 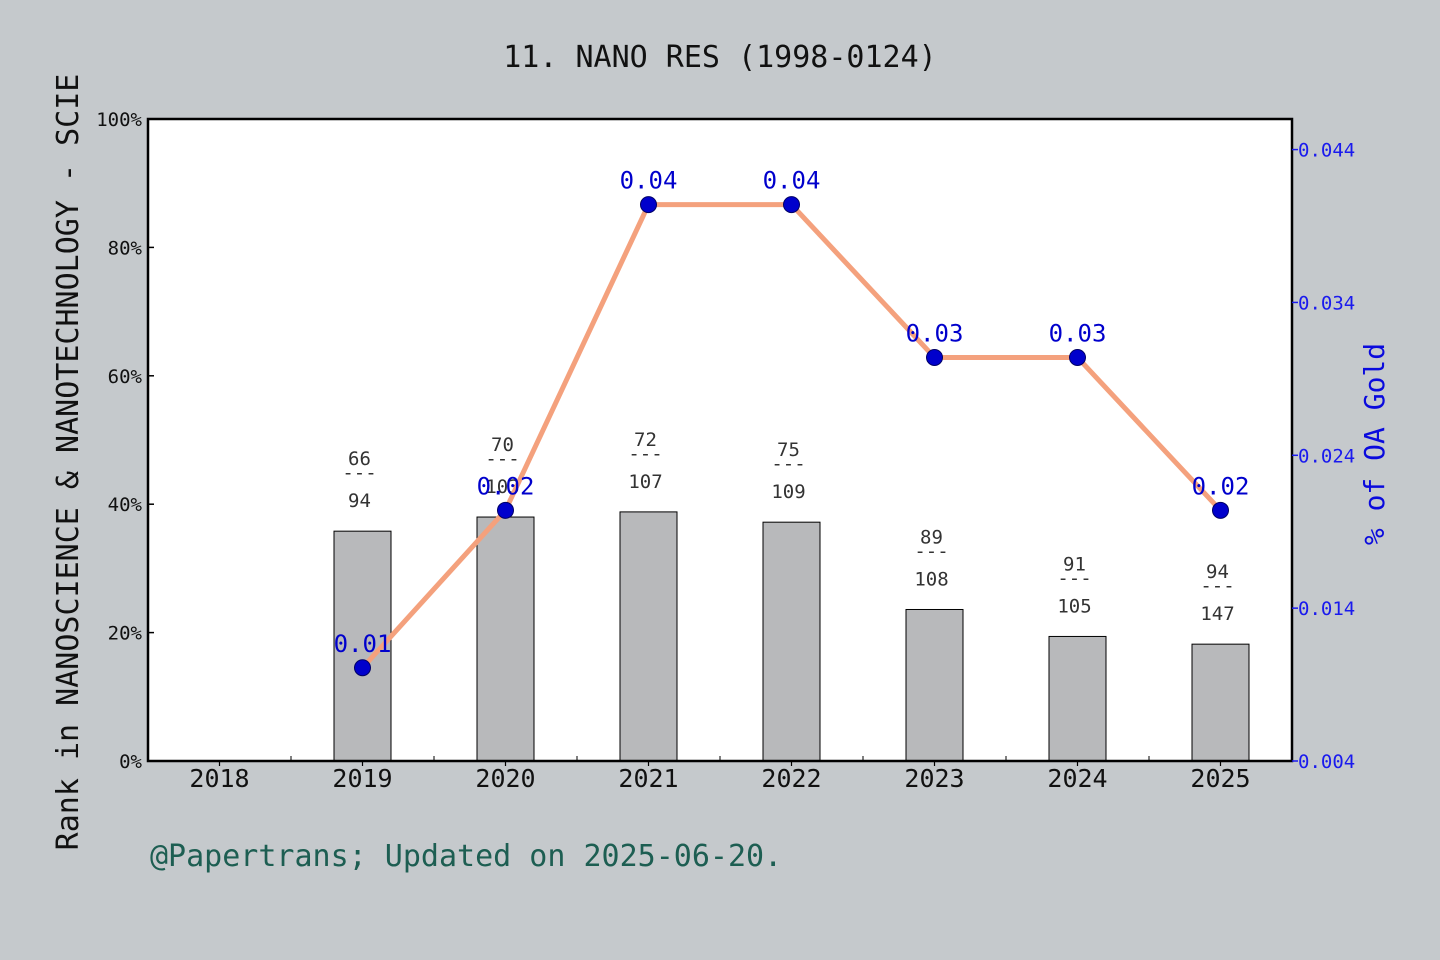 I want to click on x-tick-label: 2022, so click(x=791, y=778).